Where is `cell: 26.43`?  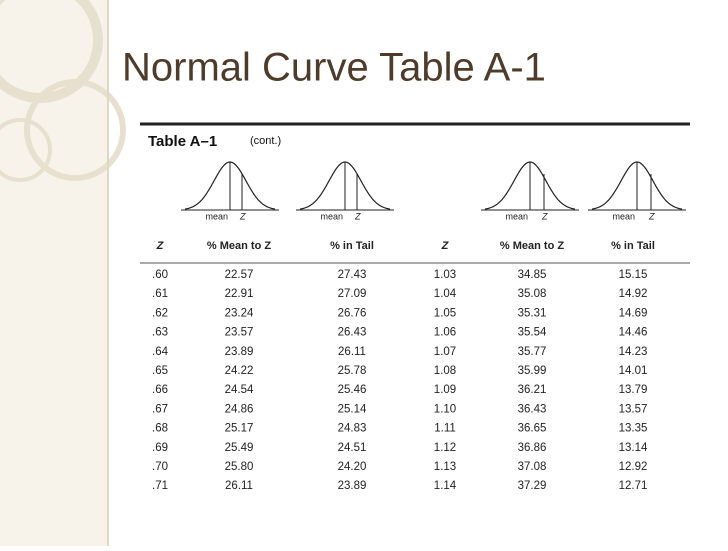
cell: 26.43 is located at coordinates (352, 333).